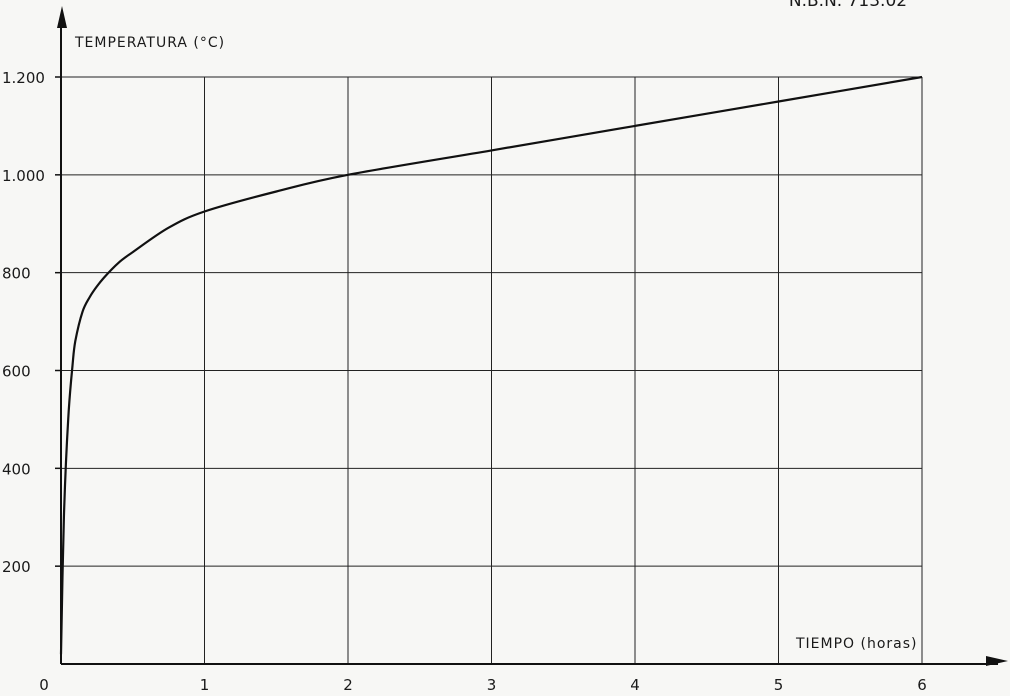 Image resolution: width=1010 pixels, height=696 pixels. Describe the element at coordinates (62, 17) in the screenshot. I see `y-axis-arrow` at that location.